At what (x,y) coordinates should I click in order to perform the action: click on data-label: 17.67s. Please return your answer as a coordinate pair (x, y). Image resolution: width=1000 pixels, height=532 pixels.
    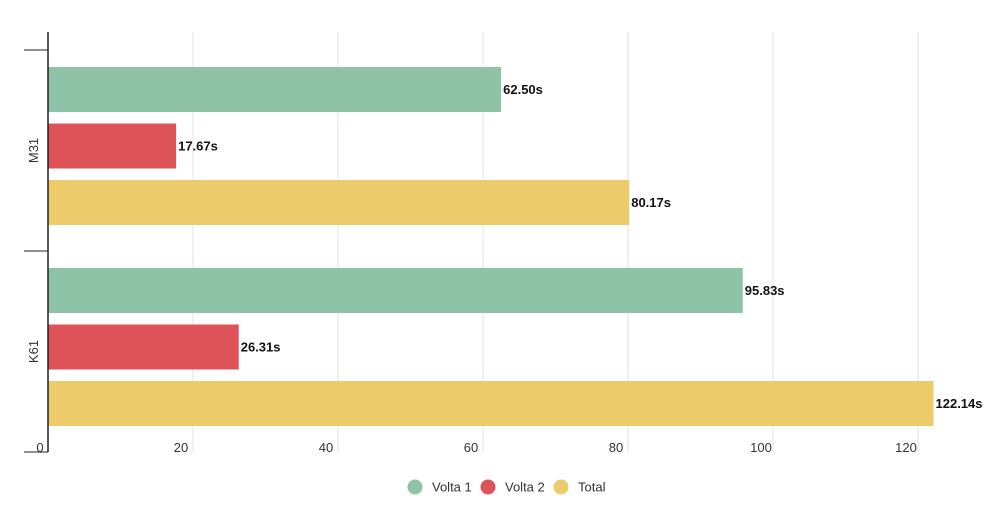
    Looking at the image, I should click on (198, 146).